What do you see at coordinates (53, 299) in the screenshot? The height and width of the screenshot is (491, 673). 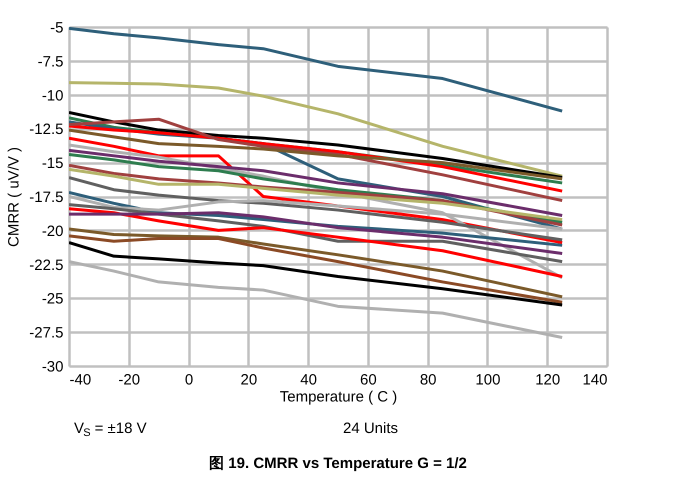 I see `y-tick-label: -25` at bounding box center [53, 299].